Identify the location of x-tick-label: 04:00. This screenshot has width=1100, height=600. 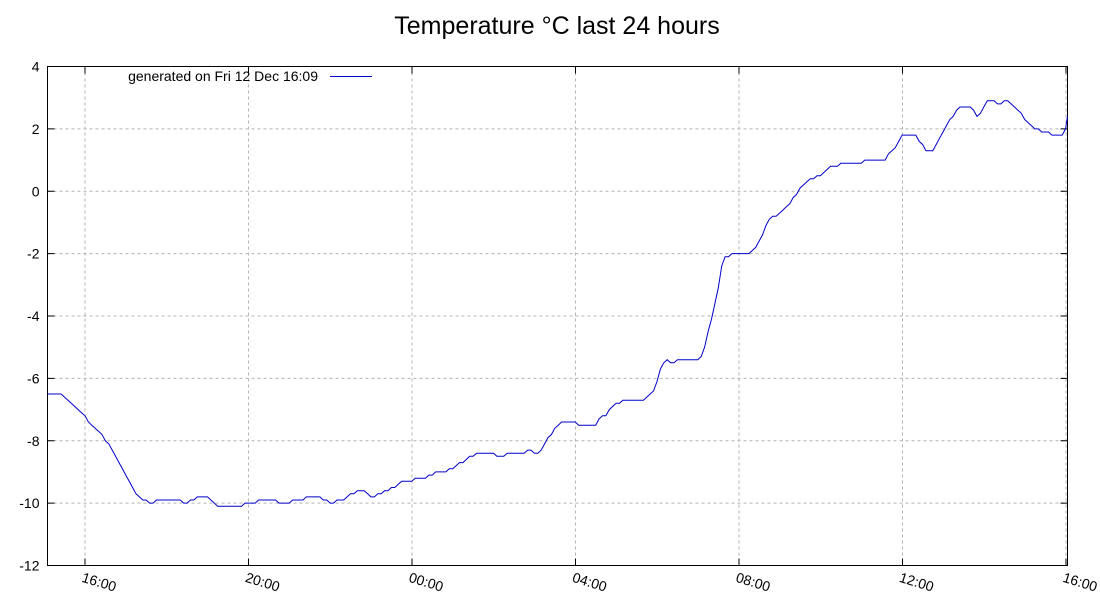
(590, 582).